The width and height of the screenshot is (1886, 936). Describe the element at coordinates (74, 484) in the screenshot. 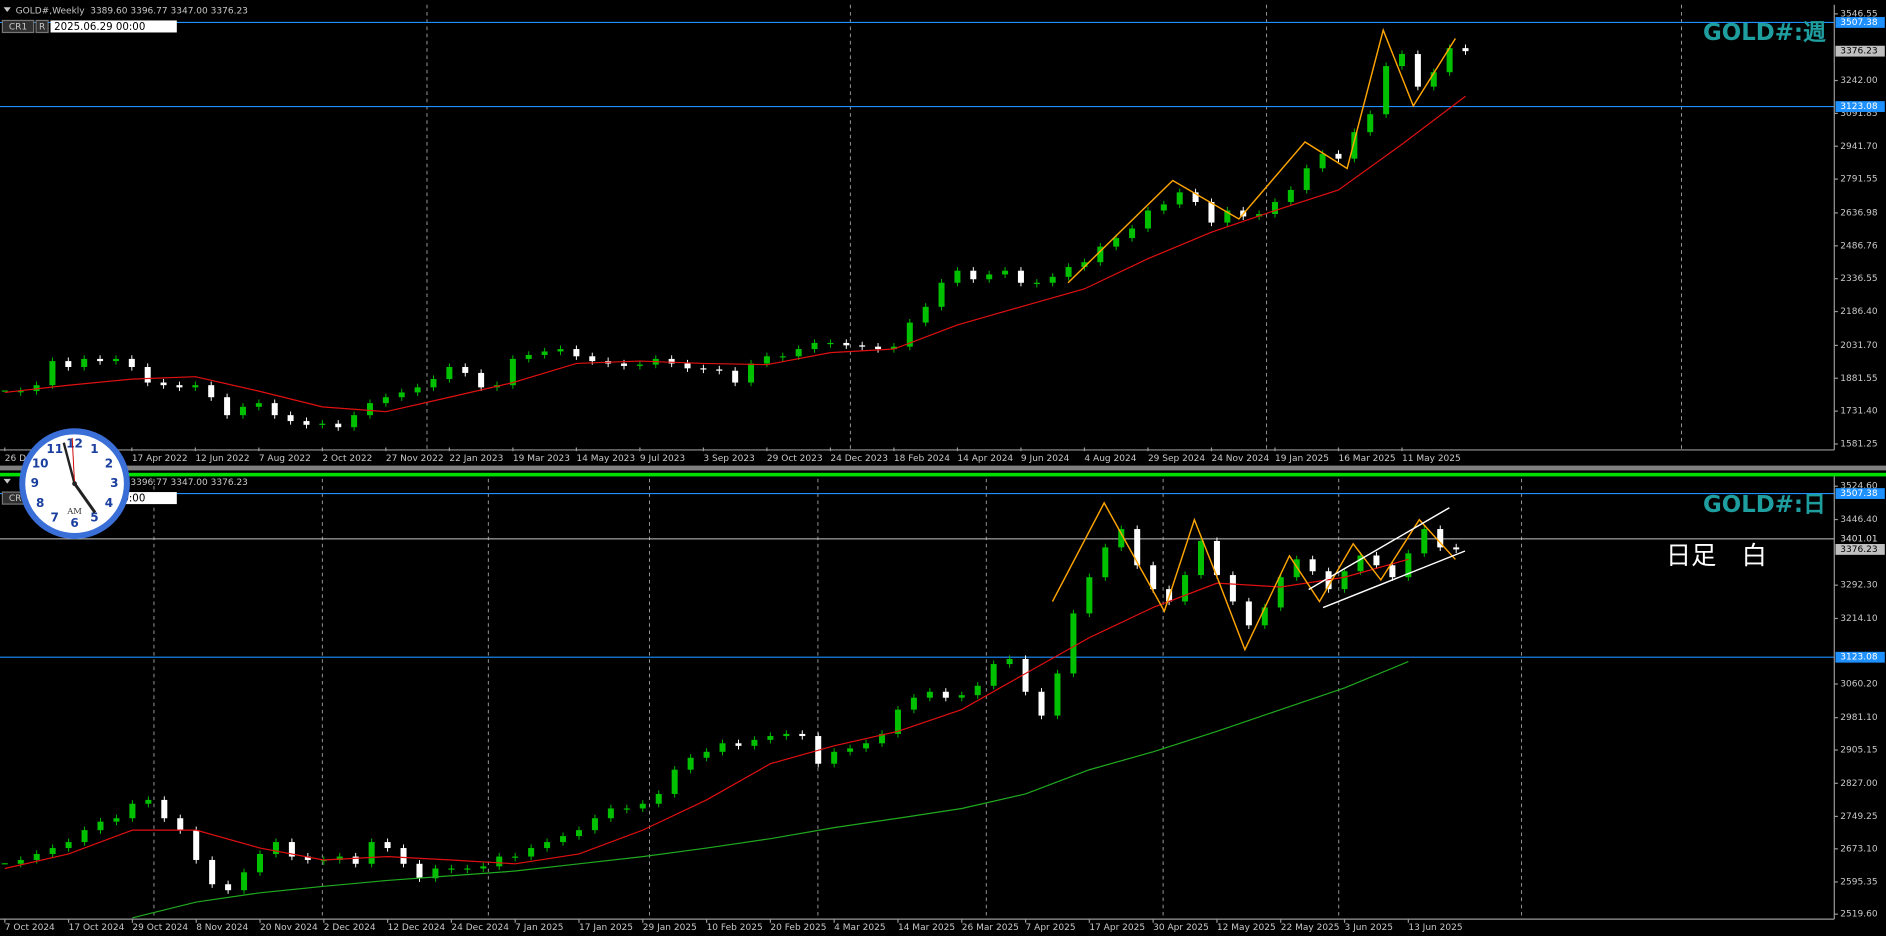

I see `clock-pin` at that location.